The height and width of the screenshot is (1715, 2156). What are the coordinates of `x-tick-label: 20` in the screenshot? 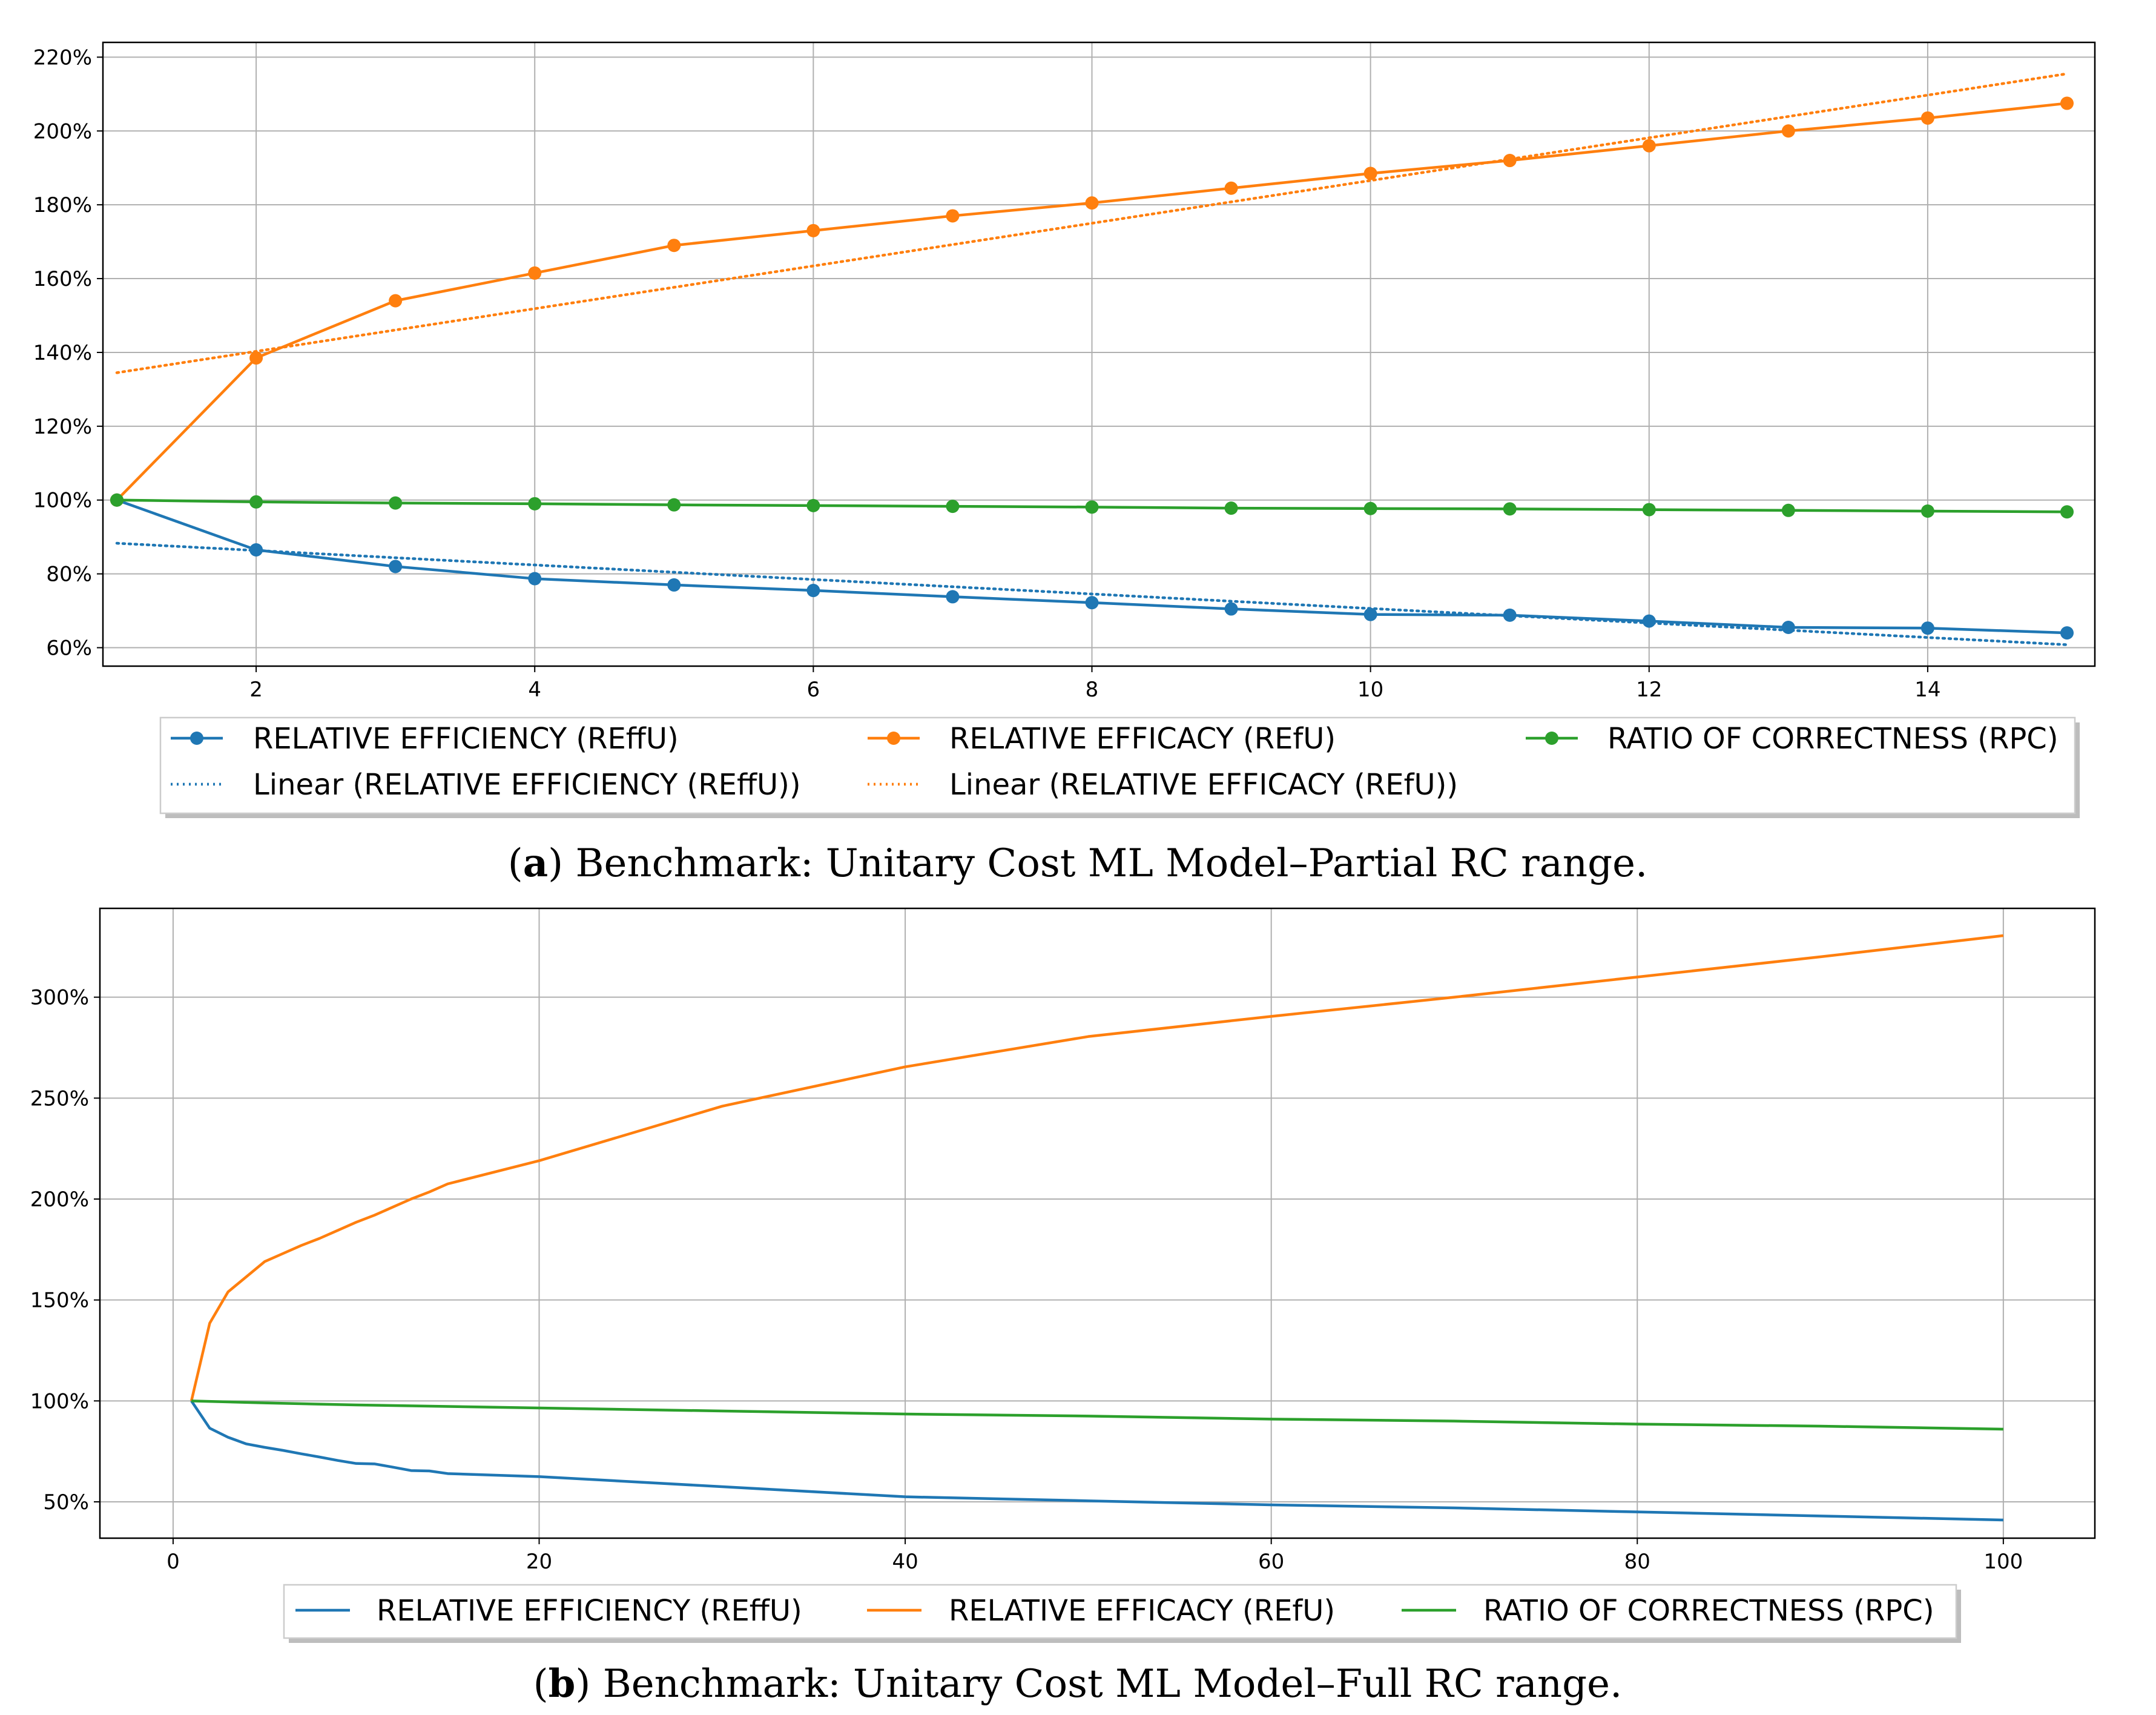 It's located at (539, 1562).